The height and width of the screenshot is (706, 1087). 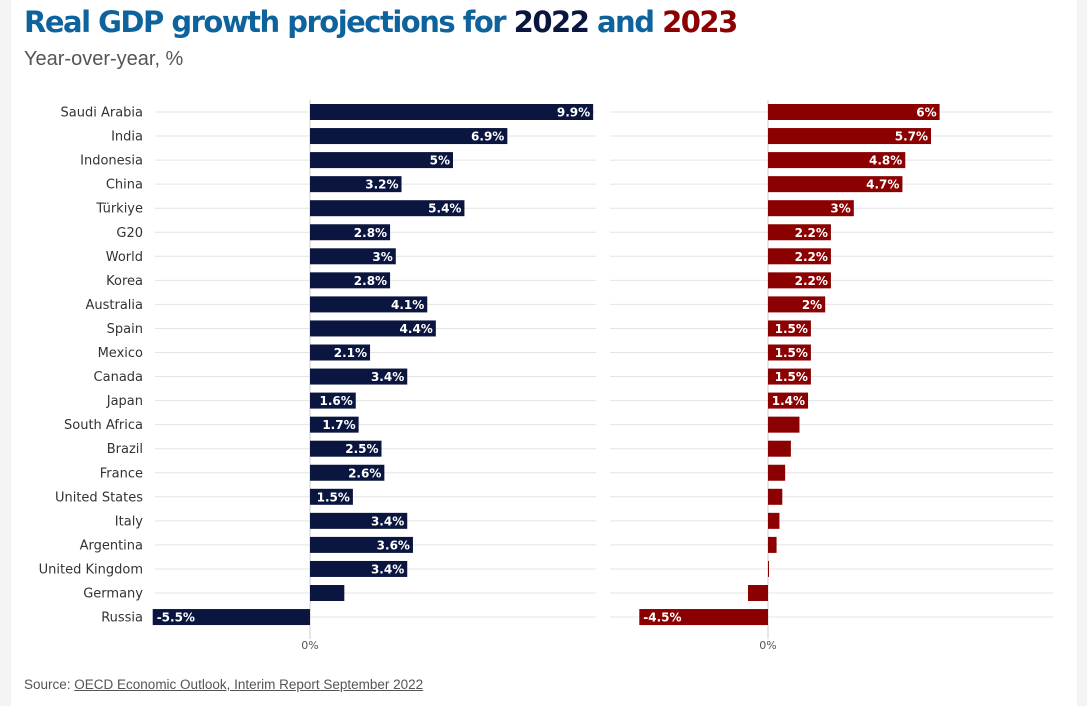 What do you see at coordinates (356, 184) in the screenshot?
I see `bar-2022-china` at bounding box center [356, 184].